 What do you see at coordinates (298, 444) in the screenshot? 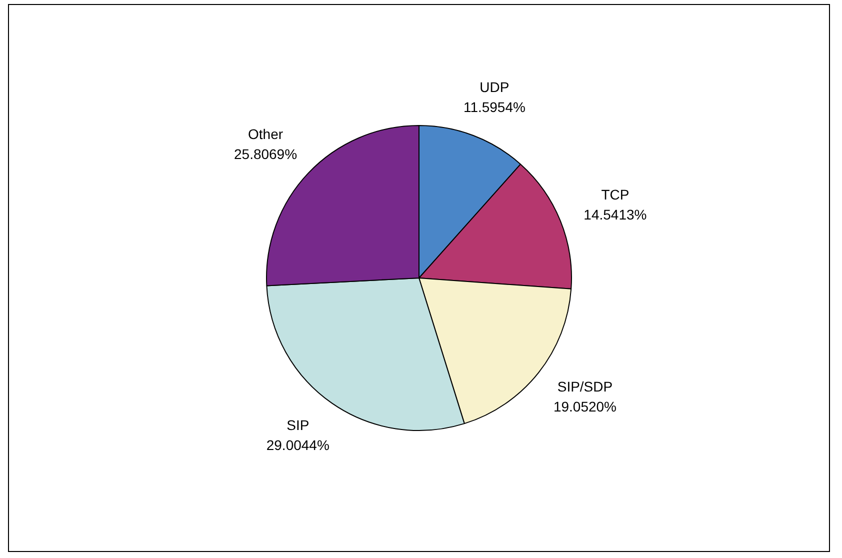
I see `data-label: 29.0044%` at bounding box center [298, 444].